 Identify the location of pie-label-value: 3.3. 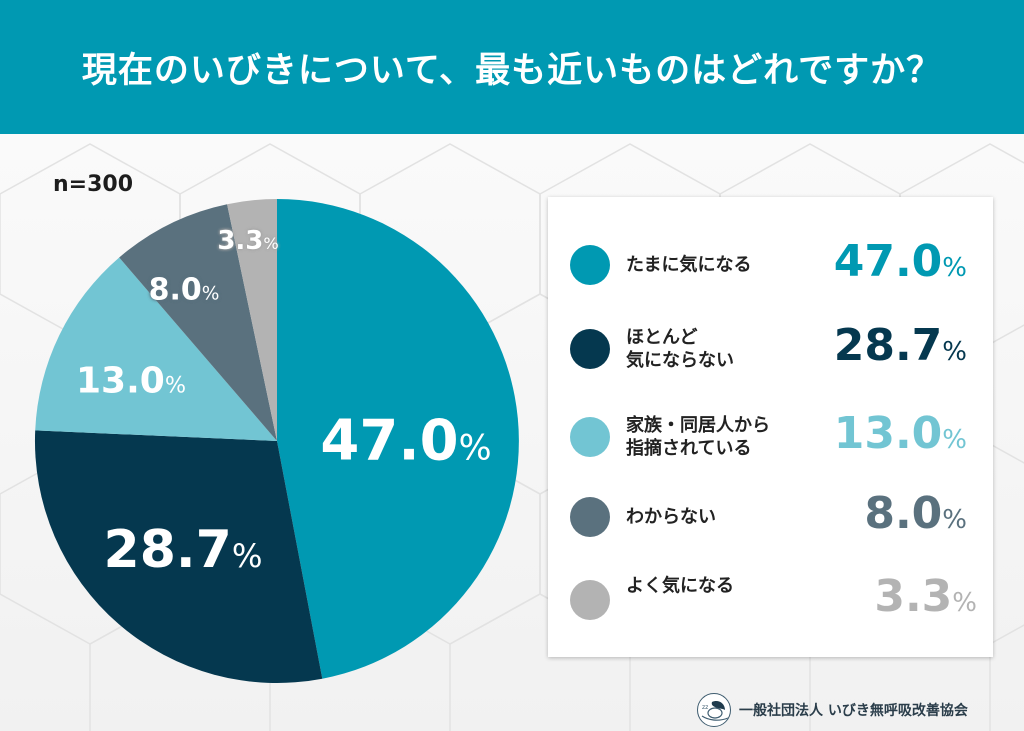
(240, 241).